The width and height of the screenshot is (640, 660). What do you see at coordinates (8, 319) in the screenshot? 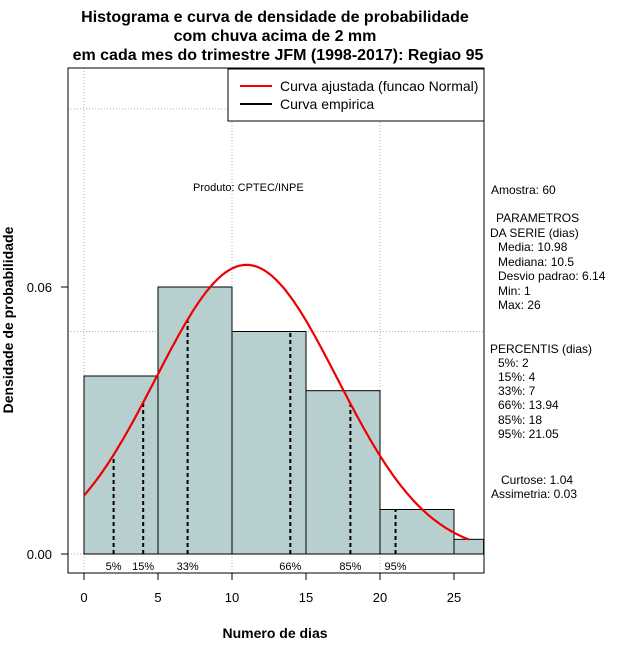
I see `y-axis-title: Densidade de probabilidade` at bounding box center [8, 319].